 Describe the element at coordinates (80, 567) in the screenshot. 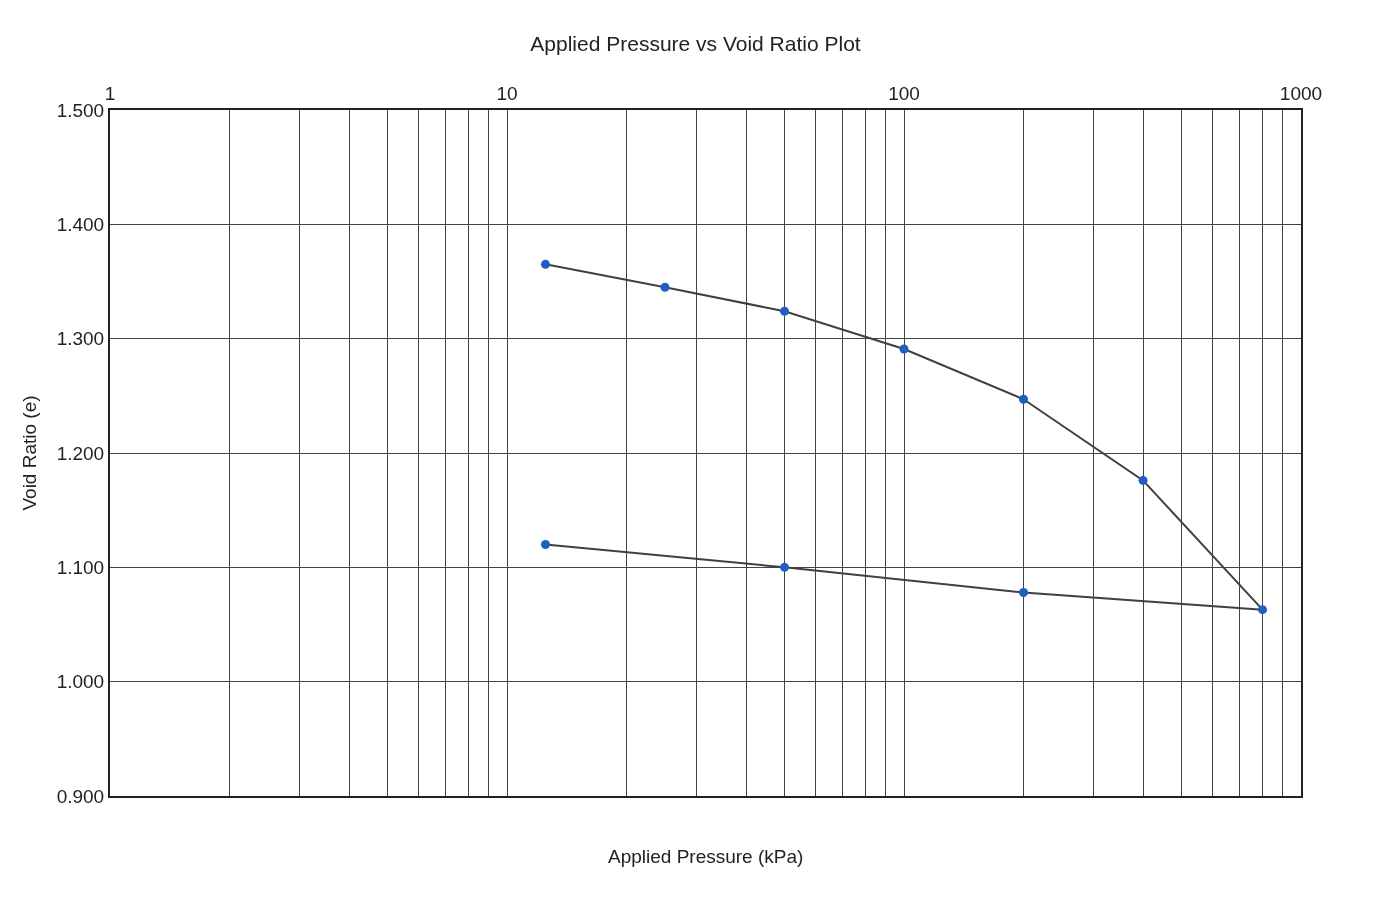

I see `y-tick-label: 1.100` at that location.